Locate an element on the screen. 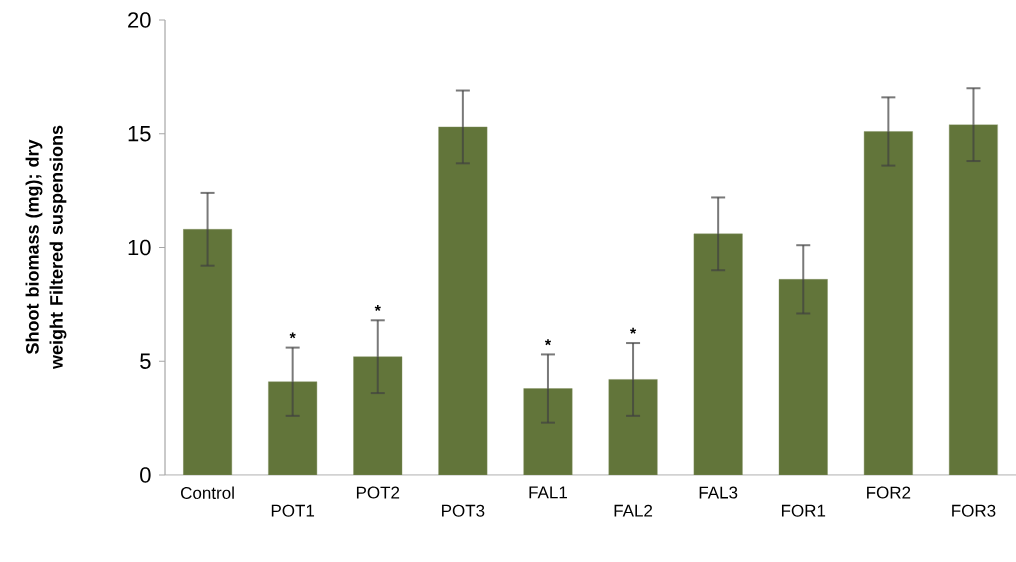 Image resolution: width=1016 pixels, height=562 pixels. x-tick-label: FOR3 is located at coordinates (974, 510).